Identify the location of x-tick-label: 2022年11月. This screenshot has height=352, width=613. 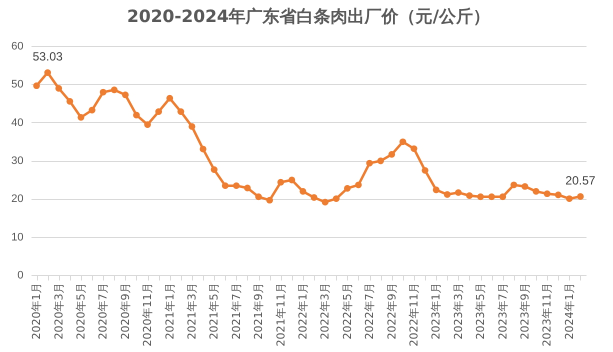
(413, 314).